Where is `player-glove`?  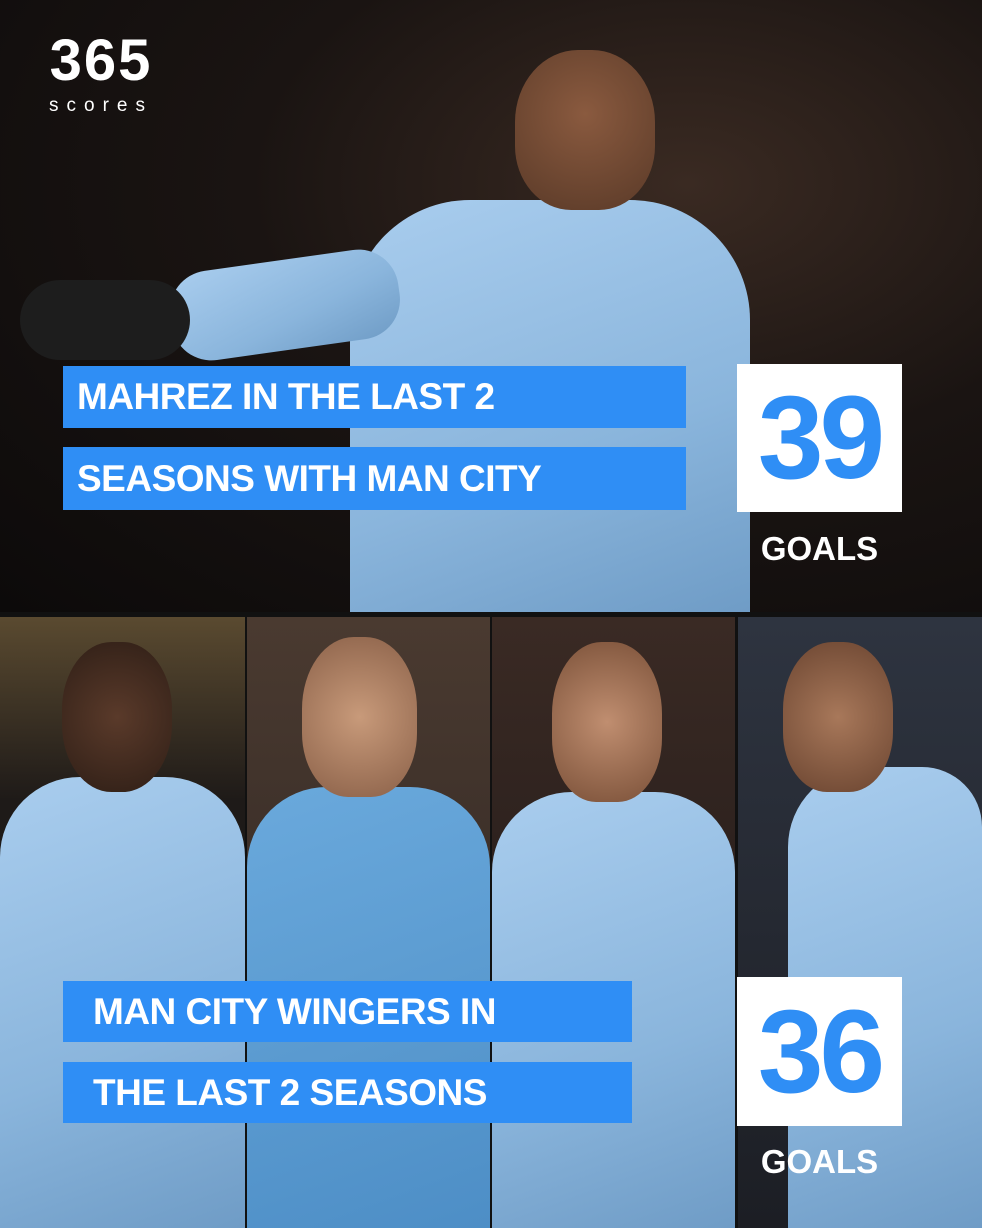 player-glove is located at coordinates (105, 320).